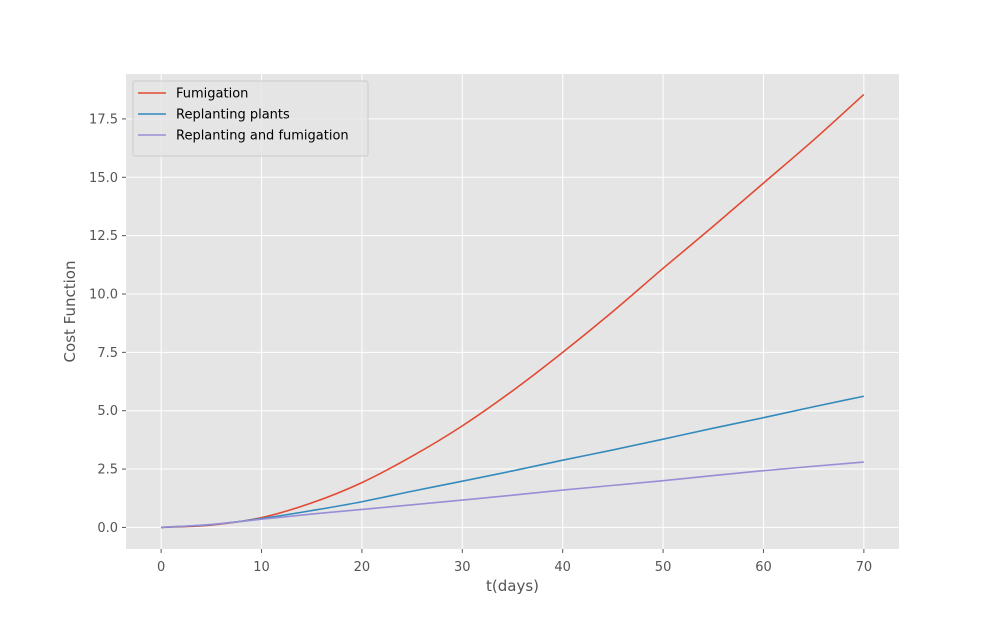  Describe the element at coordinates (864, 567) in the screenshot. I see `x-tick-label: 70` at that location.